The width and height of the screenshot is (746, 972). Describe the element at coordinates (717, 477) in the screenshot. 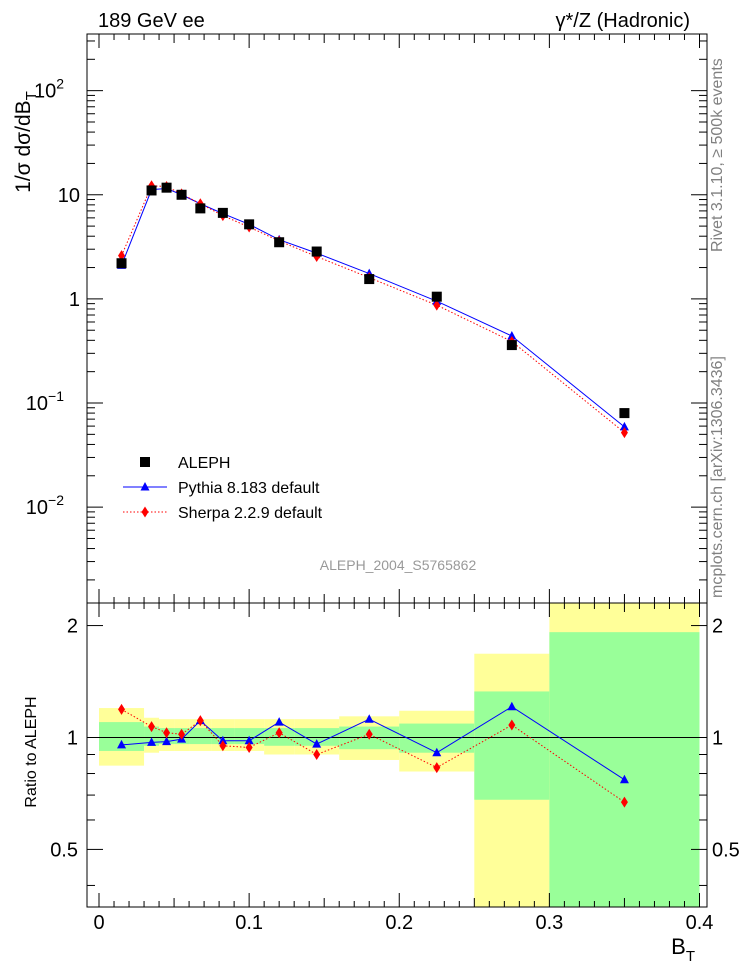

I see `mcplots-label: mcplots.cern.ch [arXiv:1306.3436]` at that location.